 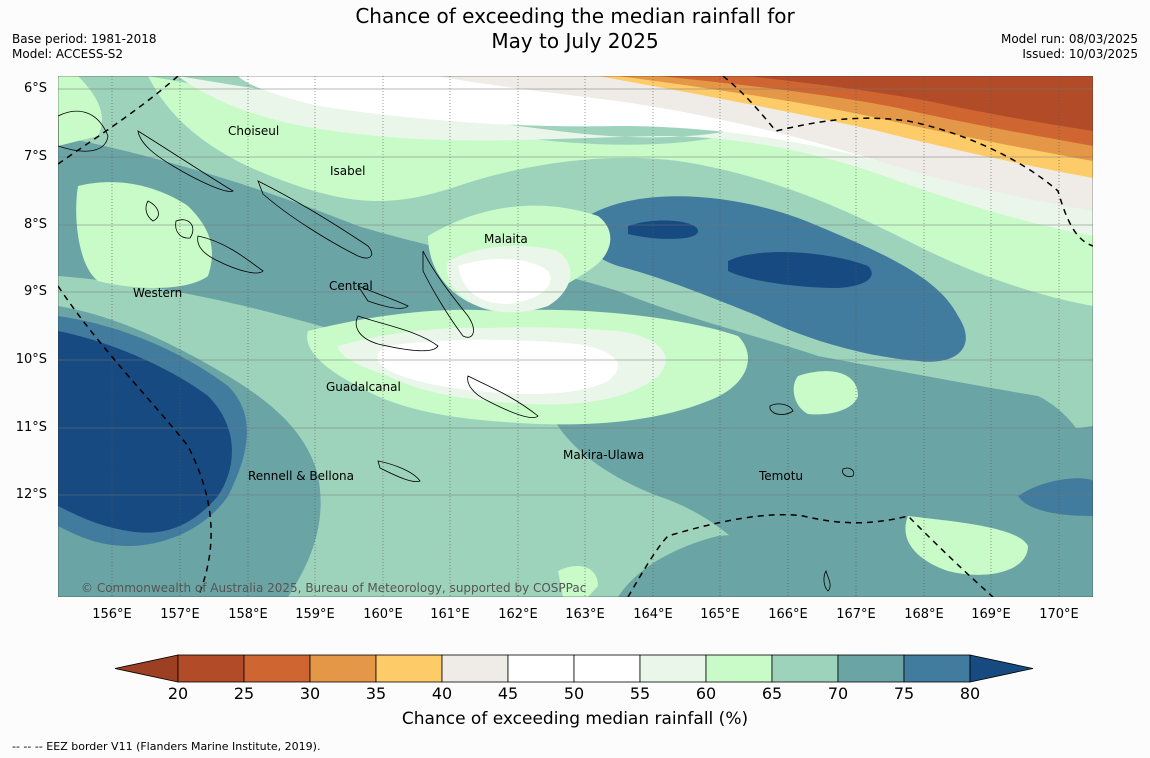 I want to click on lon-label-164e: 164°E, so click(x=653, y=614).